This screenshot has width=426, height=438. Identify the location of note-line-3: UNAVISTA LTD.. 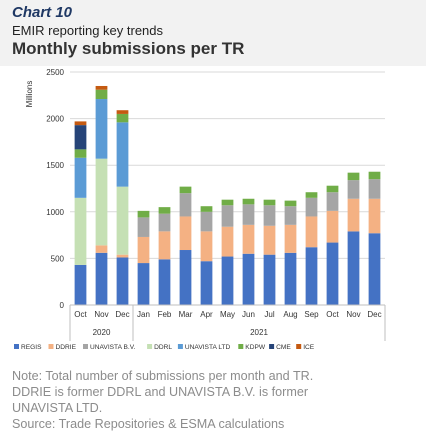
(57, 408).